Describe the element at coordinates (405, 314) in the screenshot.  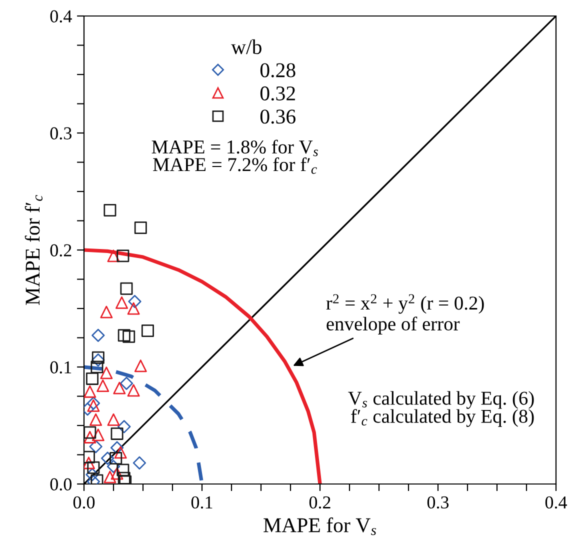
I see `annotation: r$^{2}$ = x$^{2}$ + y$^{2}$ (r = 0.2) envelope of error` at that location.